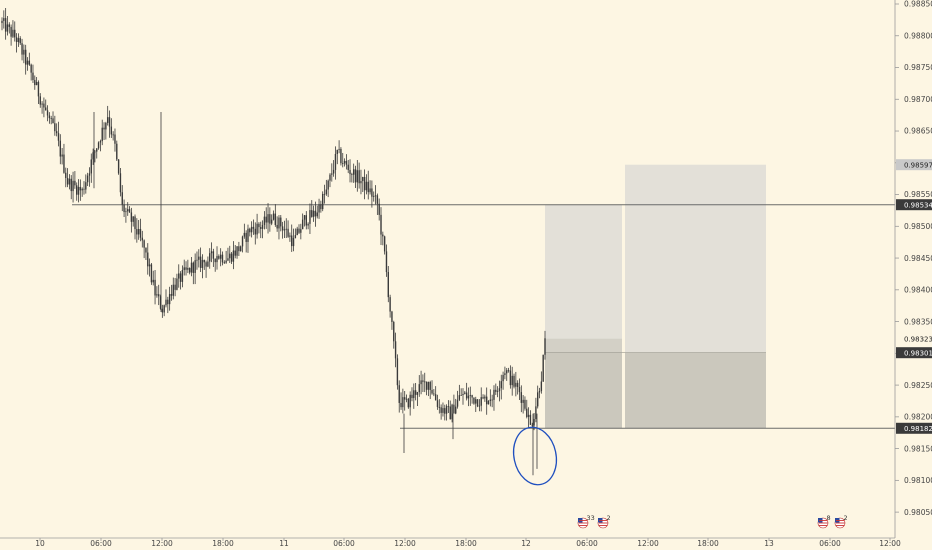 This screenshot has width=932, height=550. What do you see at coordinates (712, 521) in the screenshot?
I see `event-flags: 33 2 8 2` at bounding box center [712, 521].